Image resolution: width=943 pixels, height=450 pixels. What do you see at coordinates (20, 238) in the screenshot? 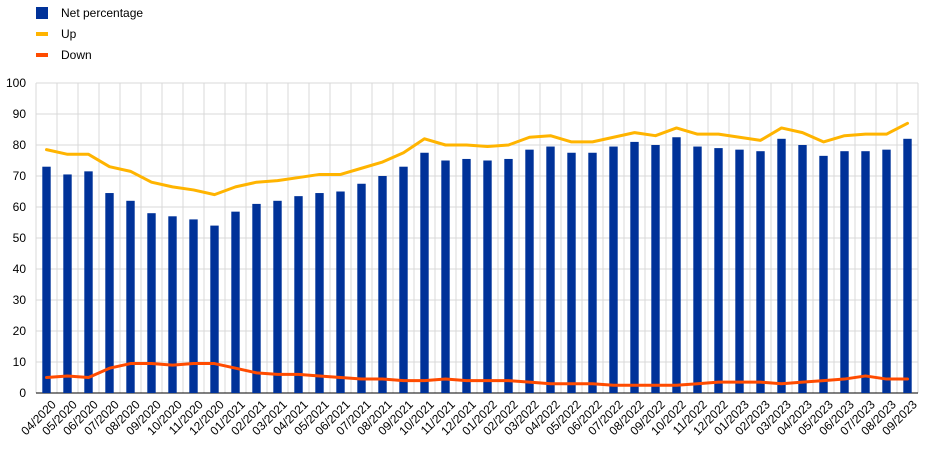
I see `y-tick-label: 50` at bounding box center [20, 238].